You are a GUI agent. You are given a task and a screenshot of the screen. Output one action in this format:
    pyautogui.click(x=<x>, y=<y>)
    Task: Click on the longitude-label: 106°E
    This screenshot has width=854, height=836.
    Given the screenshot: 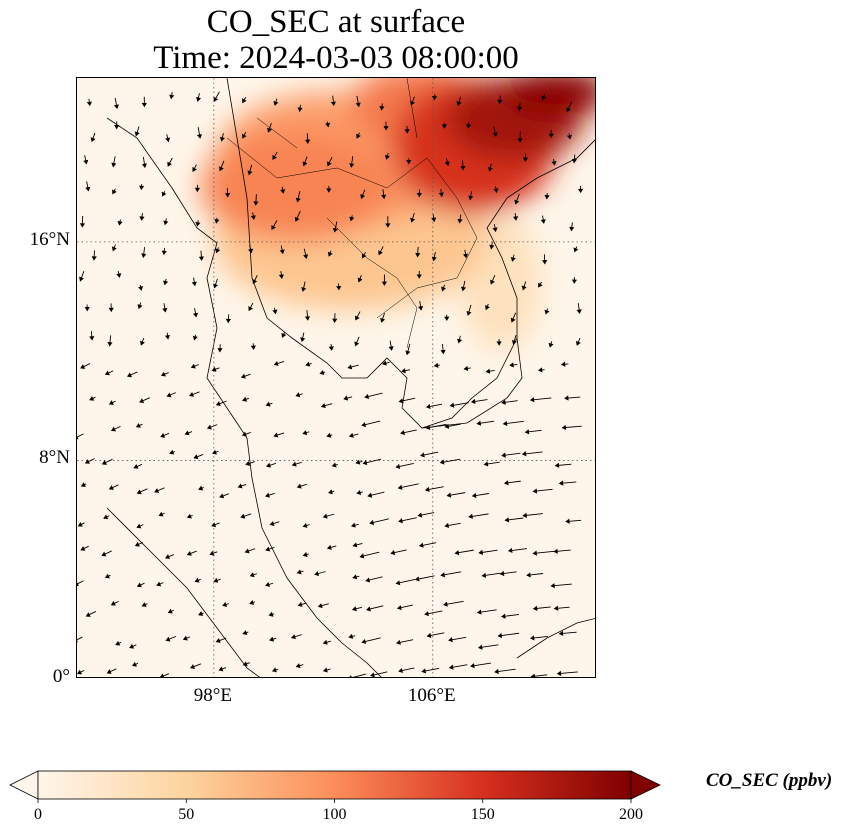 What is the action you would take?
    pyautogui.click(x=431, y=695)
    